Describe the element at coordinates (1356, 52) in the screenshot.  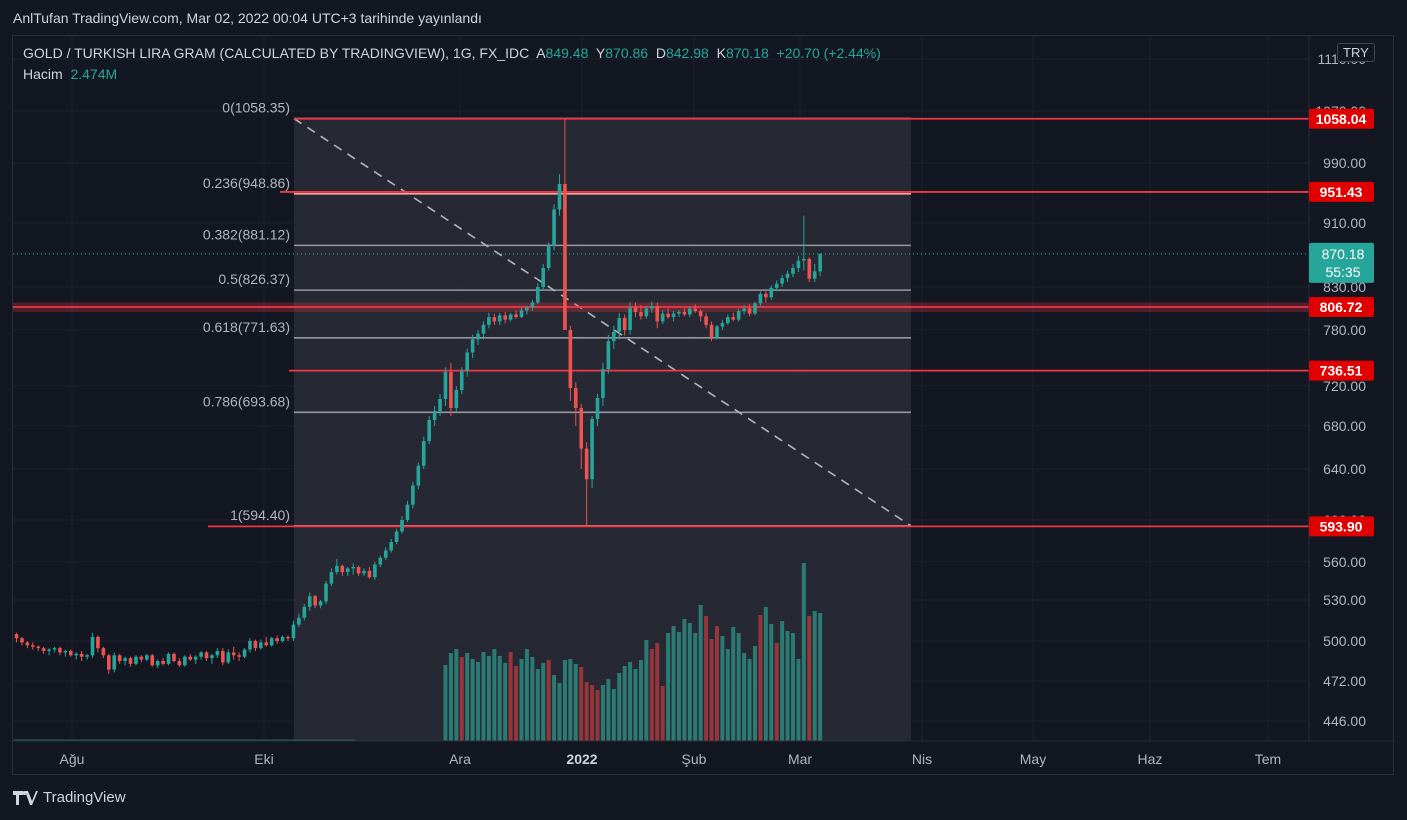
I see `currency-badge: TRY` at that location.